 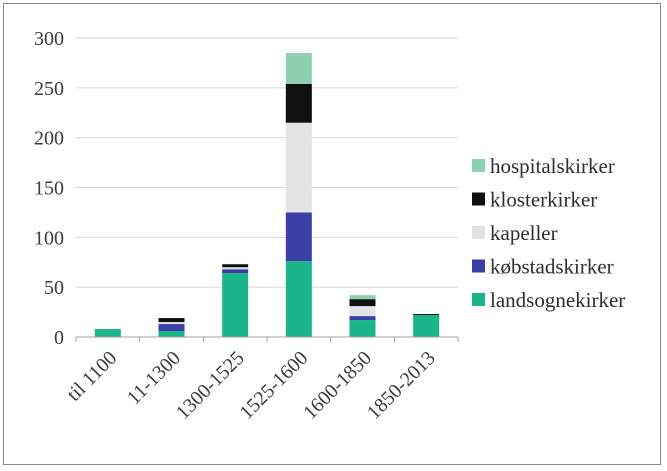 I want to click on y-tick-label: 300, so click(x=49, y=39).